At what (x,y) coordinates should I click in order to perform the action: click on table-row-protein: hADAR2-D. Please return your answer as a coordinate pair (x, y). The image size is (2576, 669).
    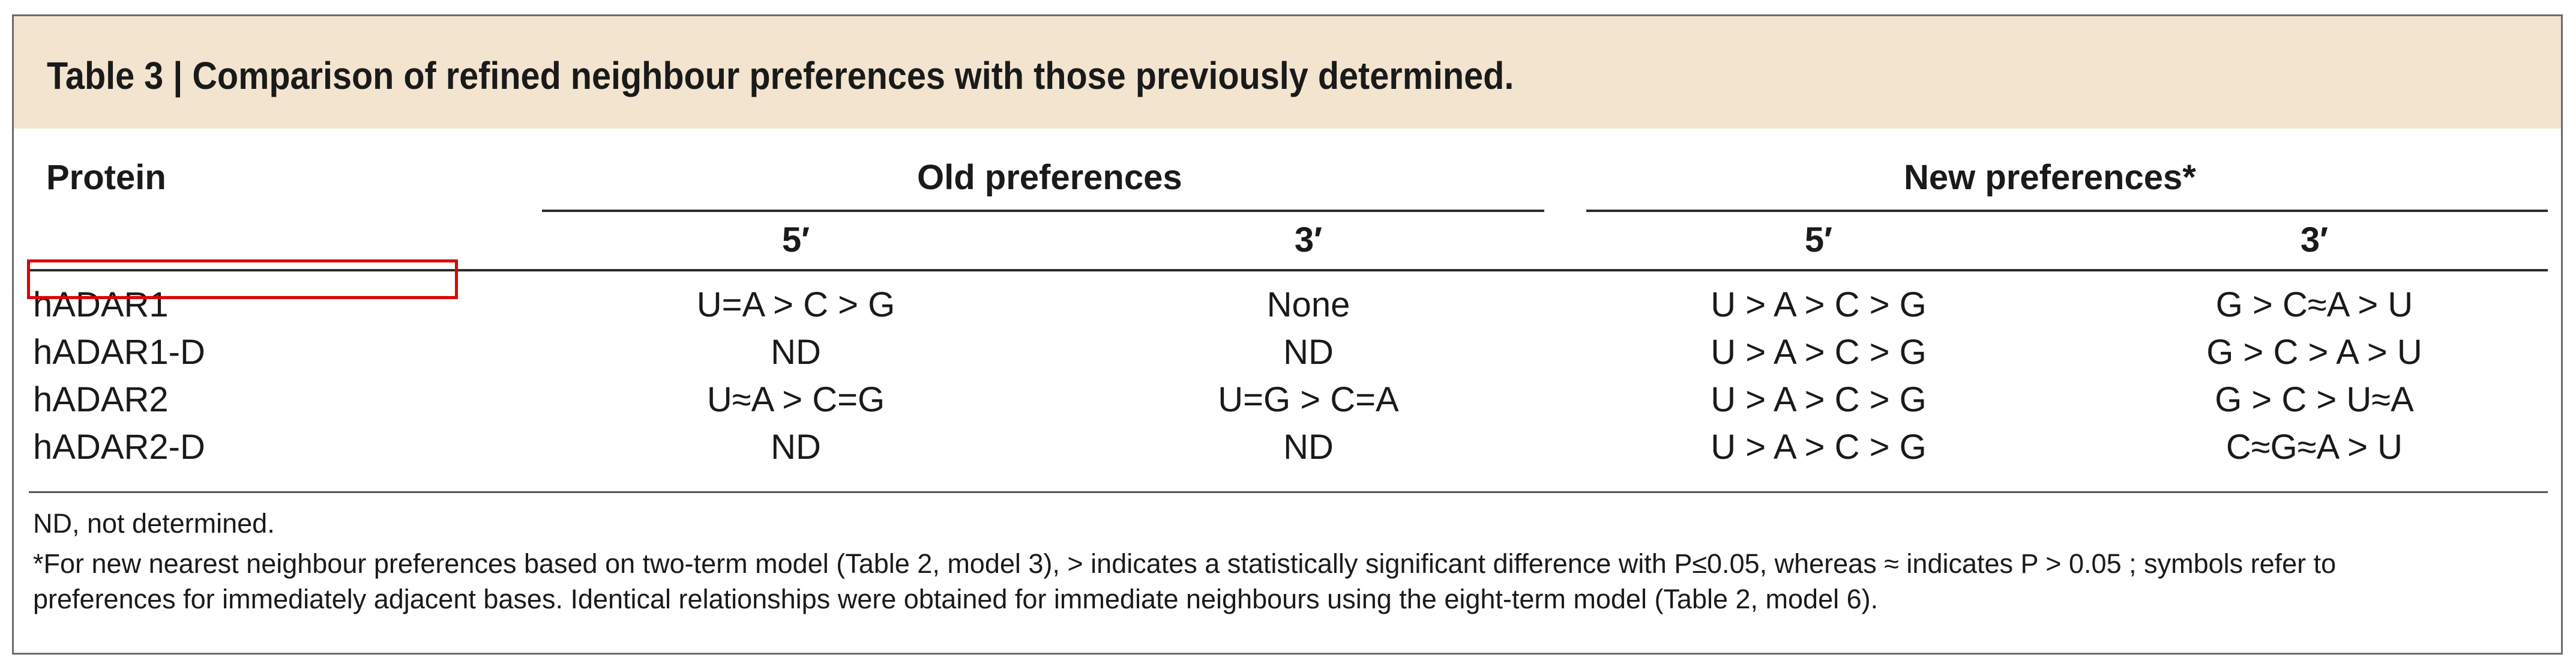
    Looking at the image, I should click on (119, 447).